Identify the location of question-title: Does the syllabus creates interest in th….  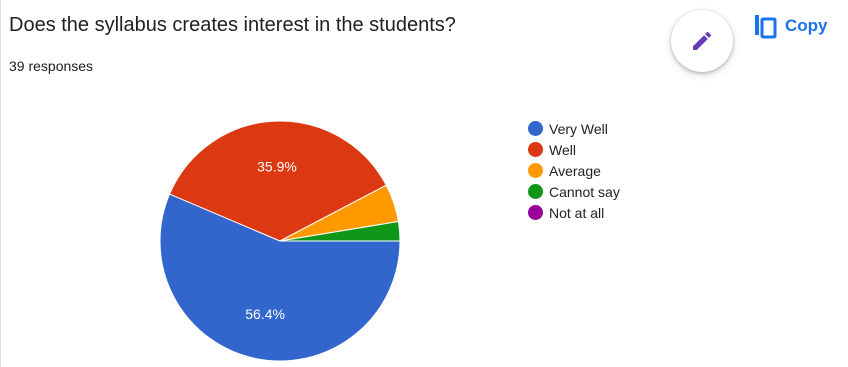
(232, 25).